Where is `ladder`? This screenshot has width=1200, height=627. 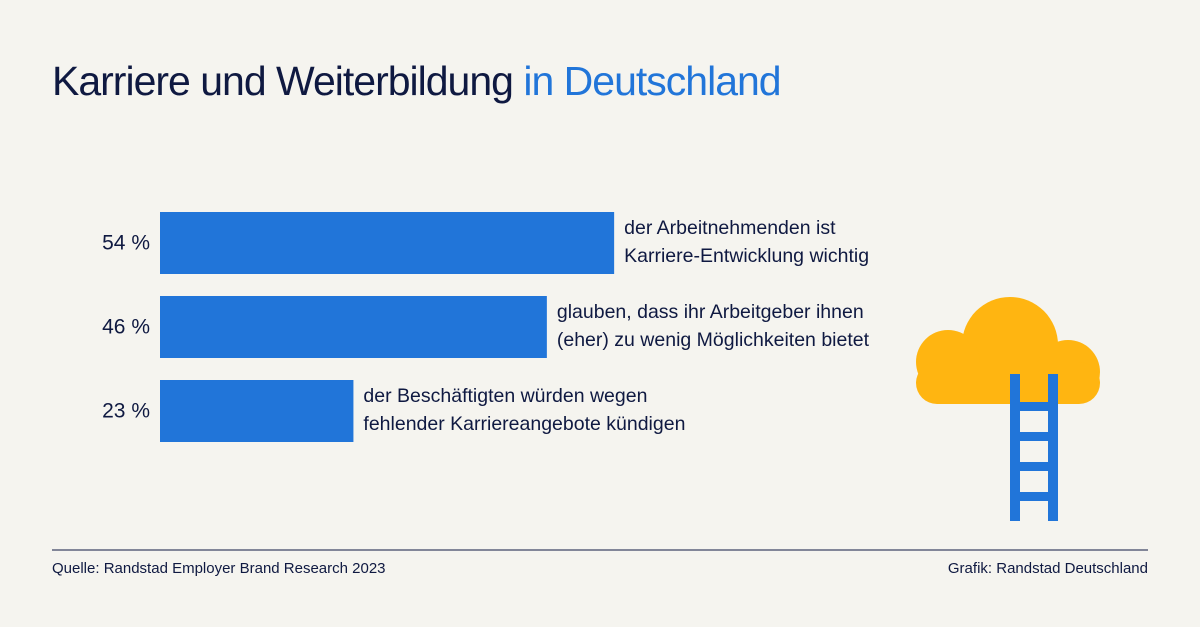 ladder is located at coordinates (1034, 447).